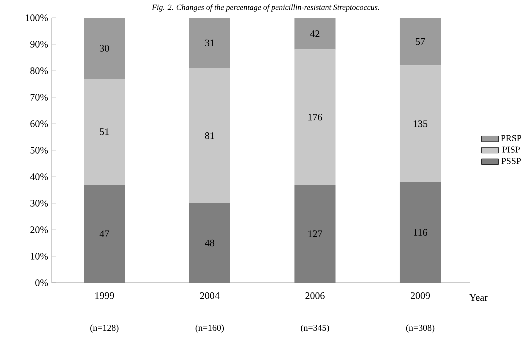  I want to click on x-tick-label: 2006, so click(315, 296).